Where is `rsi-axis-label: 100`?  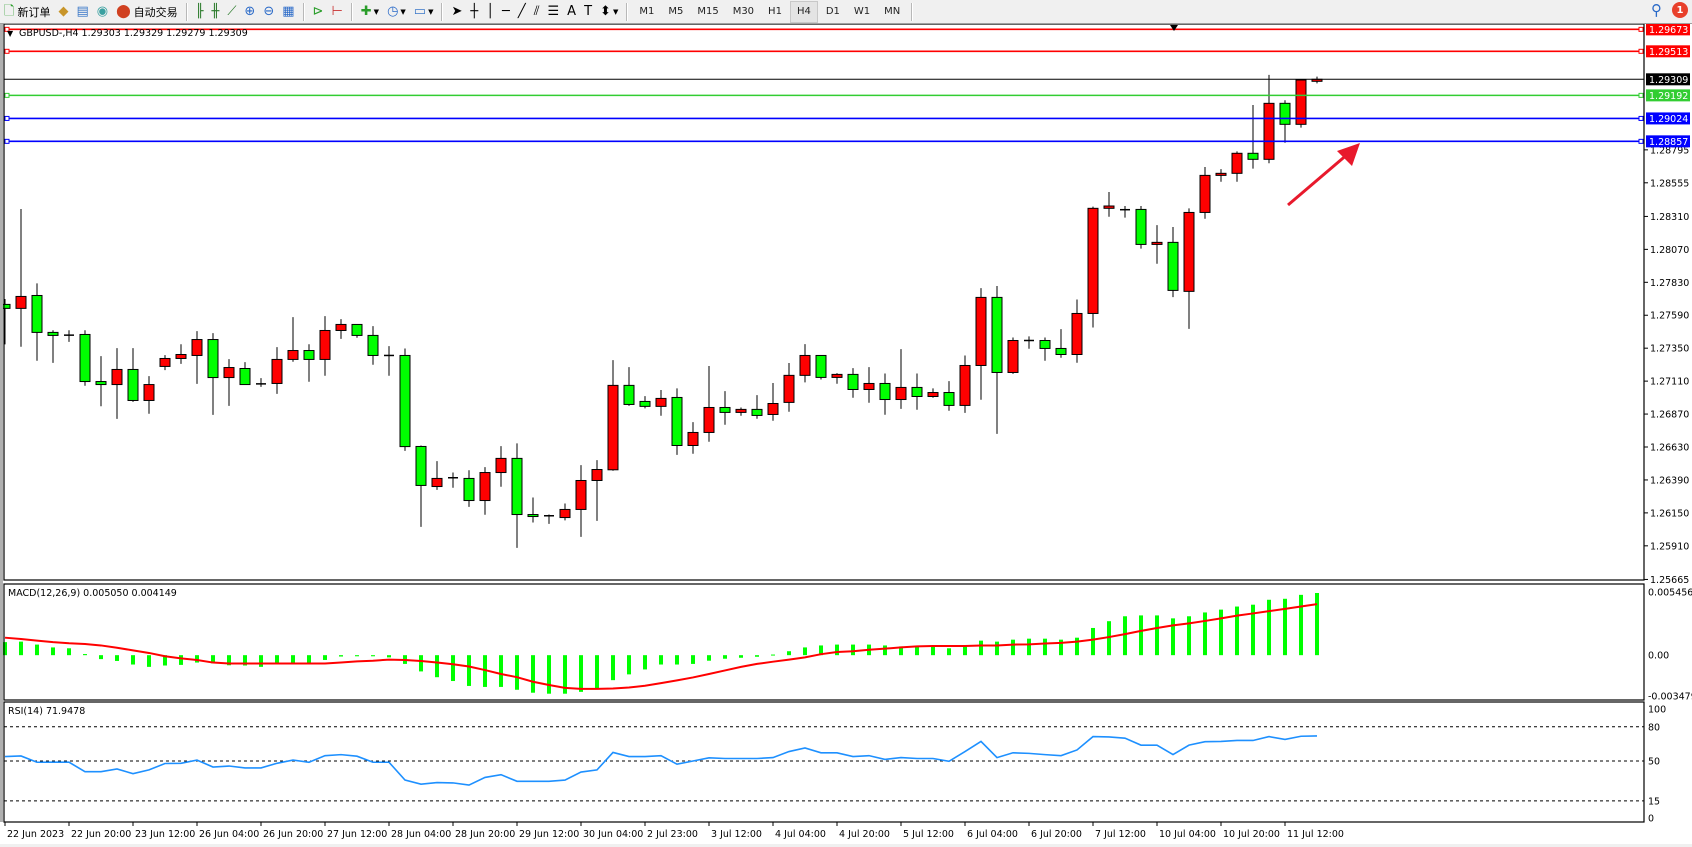
rsi-axis-label: 100 is located at coordinates (1657, 710).